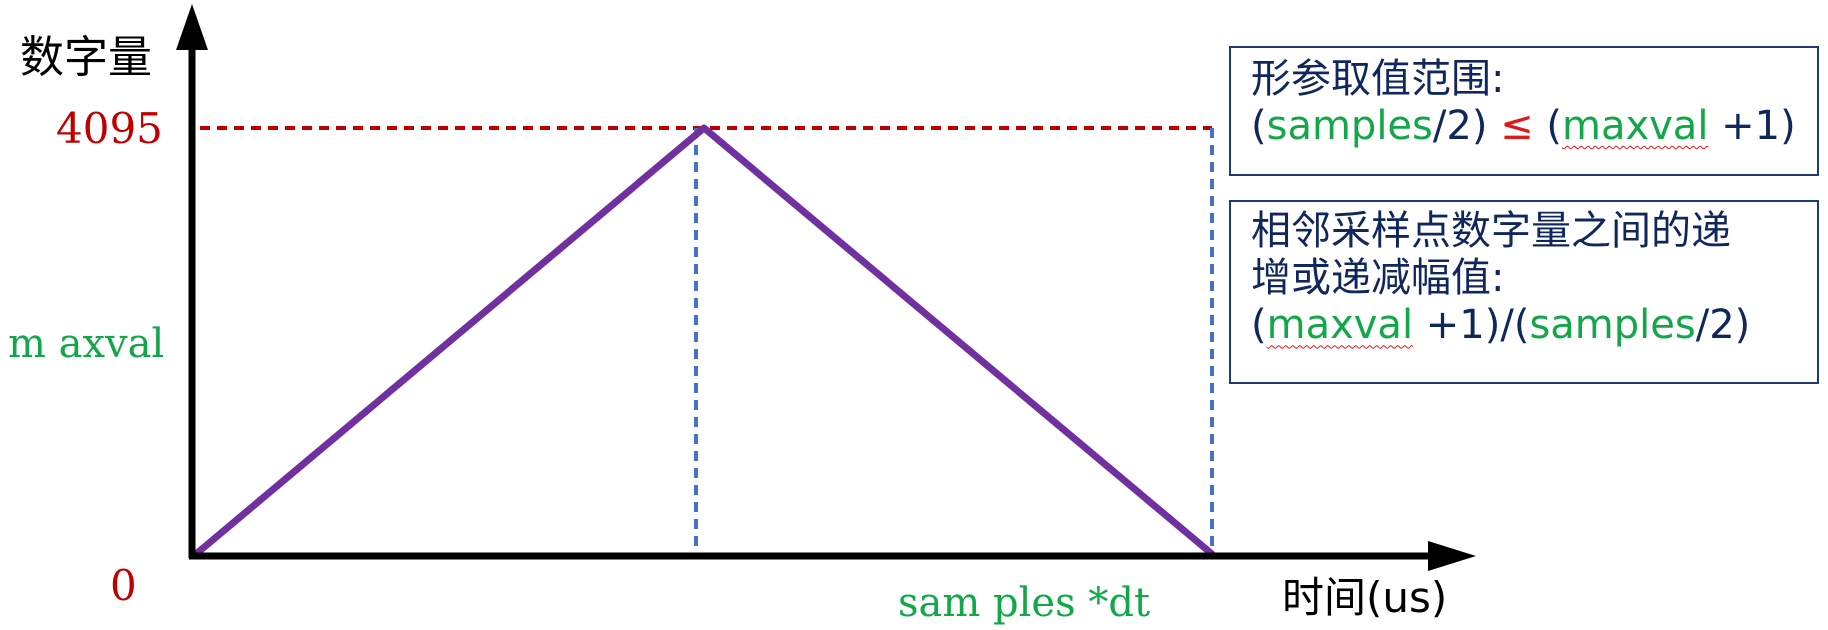  What do you see at coordinates (1452, 556) in the screenshot?
I see `x-axis-arrowhead` at bounding box center [1452, 556].